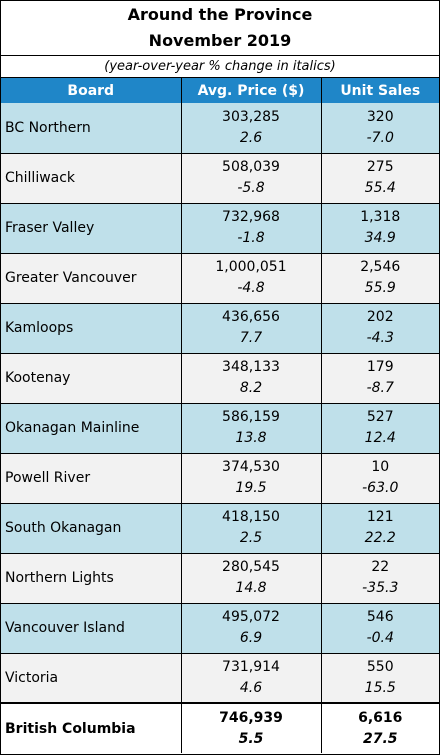  Describe the element at coordinates (380, 567) in the screenshot. I see `unit-sales-value: 22` at that location.